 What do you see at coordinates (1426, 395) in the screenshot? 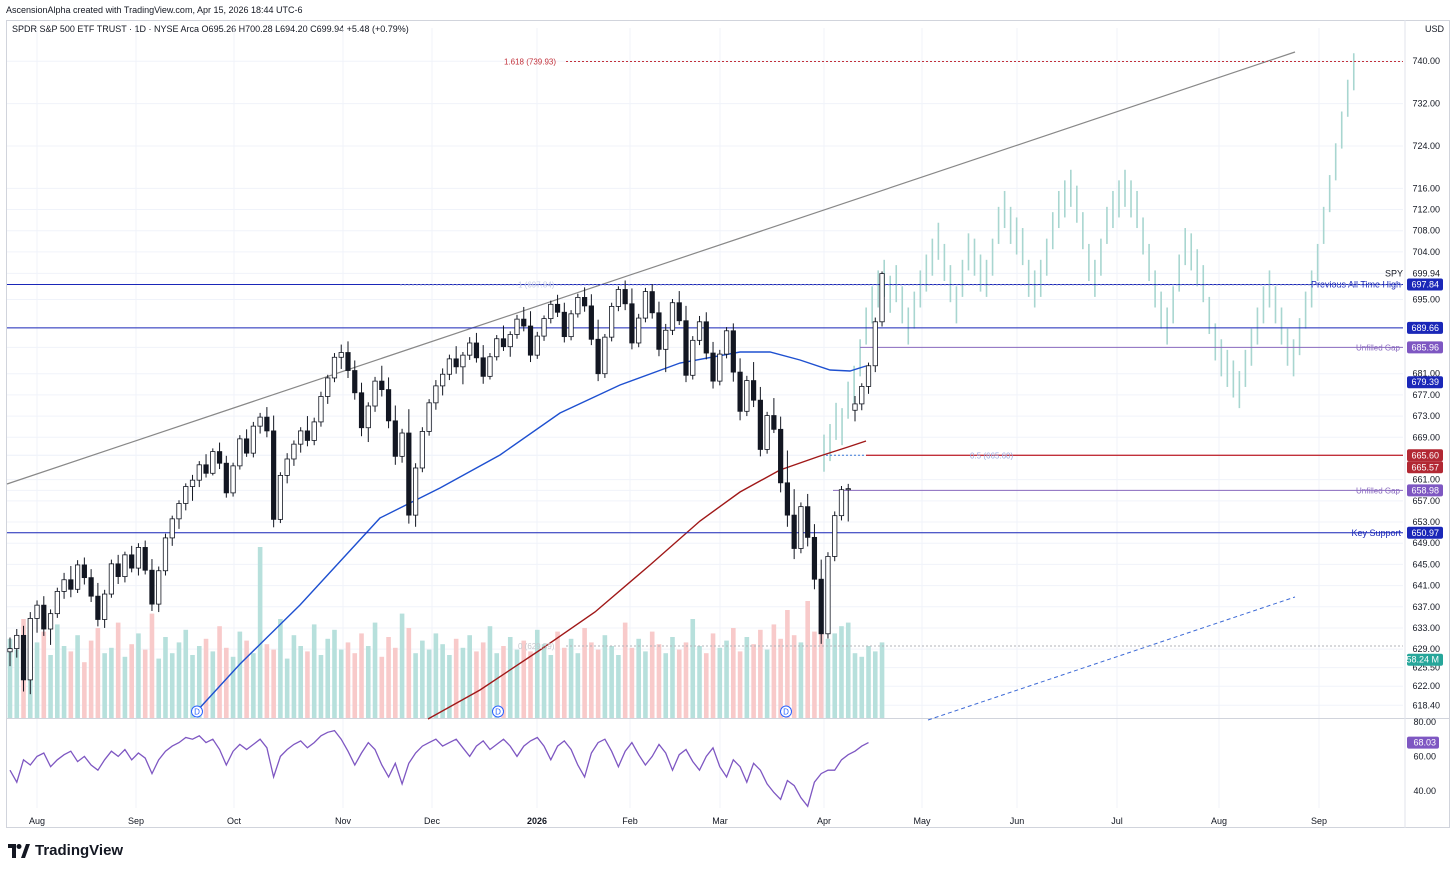
I see `price-axis-label: 677.00` at bounding box center [1426, 395].